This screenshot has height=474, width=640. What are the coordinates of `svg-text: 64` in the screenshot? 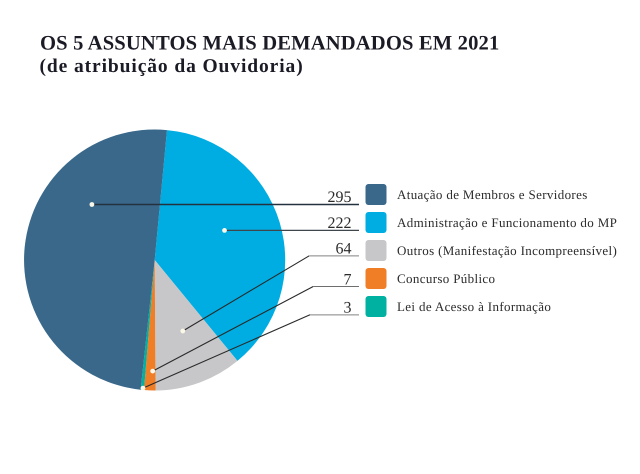 It's located at (344, 249).